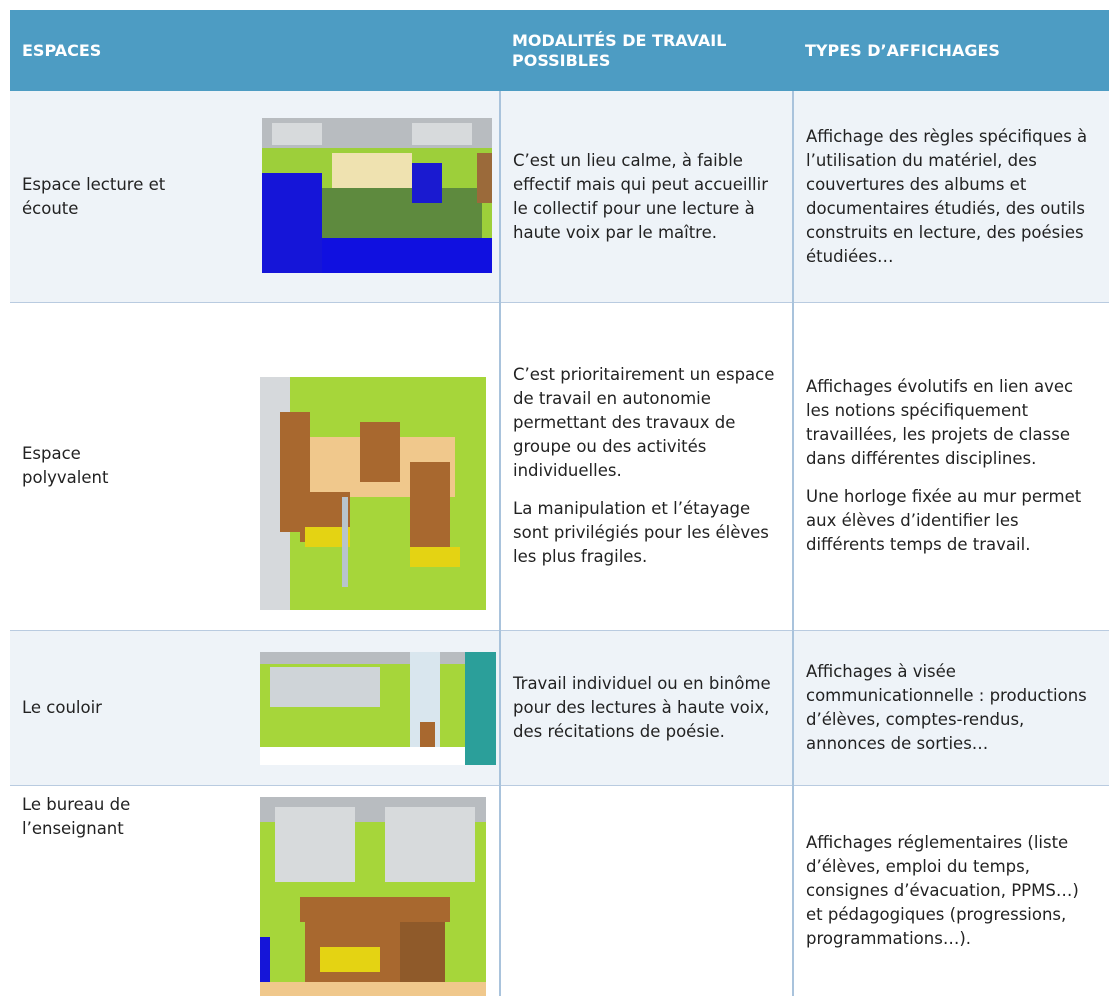 The height and width of the screenshot is (996, 1119). What do you see at coordinates (902, 50) in the screenshot?
I see `header-text: TYPES D’AFFICHAGES` at bounding box center [902, 50].